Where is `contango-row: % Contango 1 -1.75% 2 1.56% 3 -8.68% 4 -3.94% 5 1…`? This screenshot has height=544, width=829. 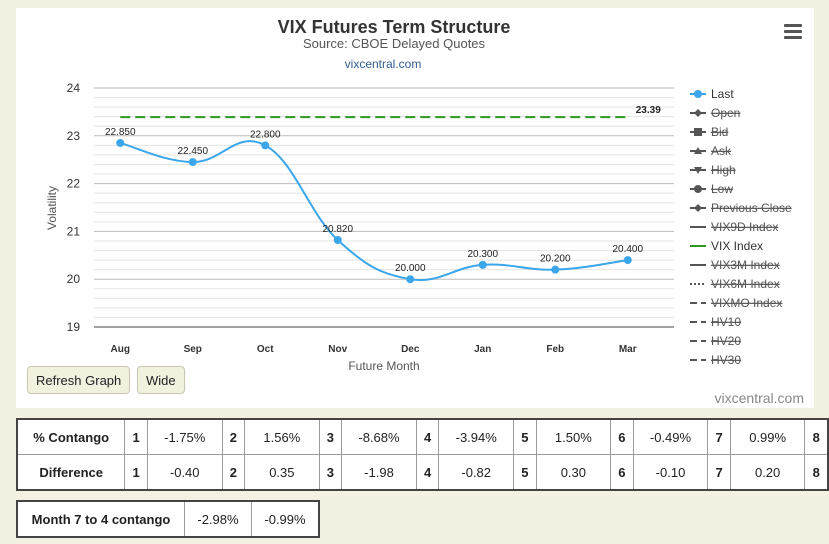
contango-row: % Contango 1 -1.75% 2 1.56% 3 -8.68% 4 -3.94% 5 1… is located at coordinates (422, 436).